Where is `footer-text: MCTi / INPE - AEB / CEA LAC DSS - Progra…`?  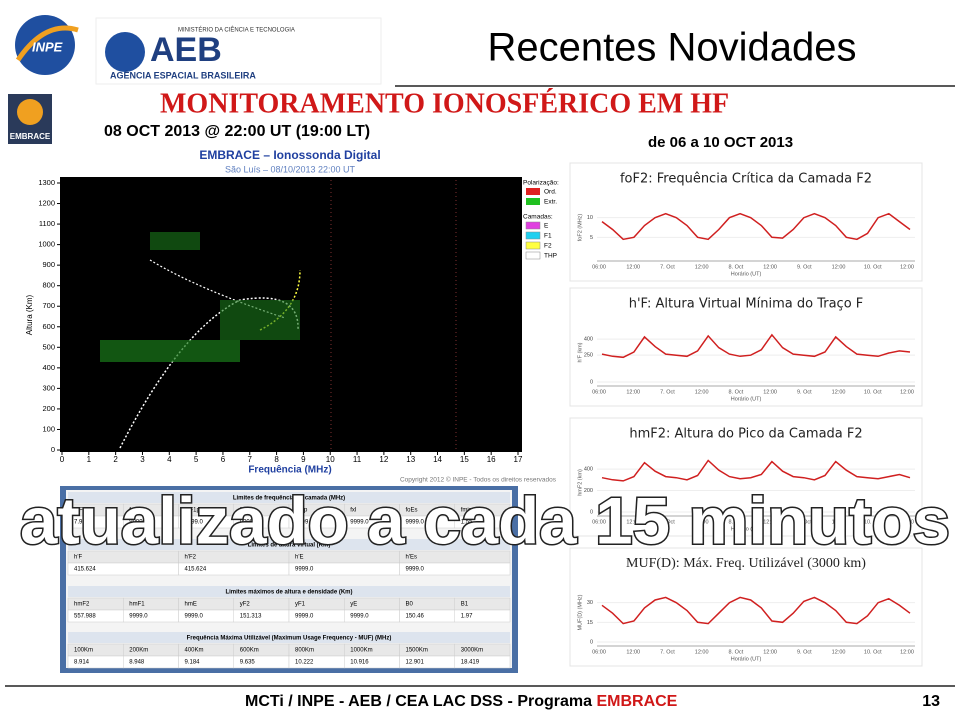
footer-text: MCTi / INPE - AEB / CEA LAC DSS - Progra… is located at coordinates (420, 701).